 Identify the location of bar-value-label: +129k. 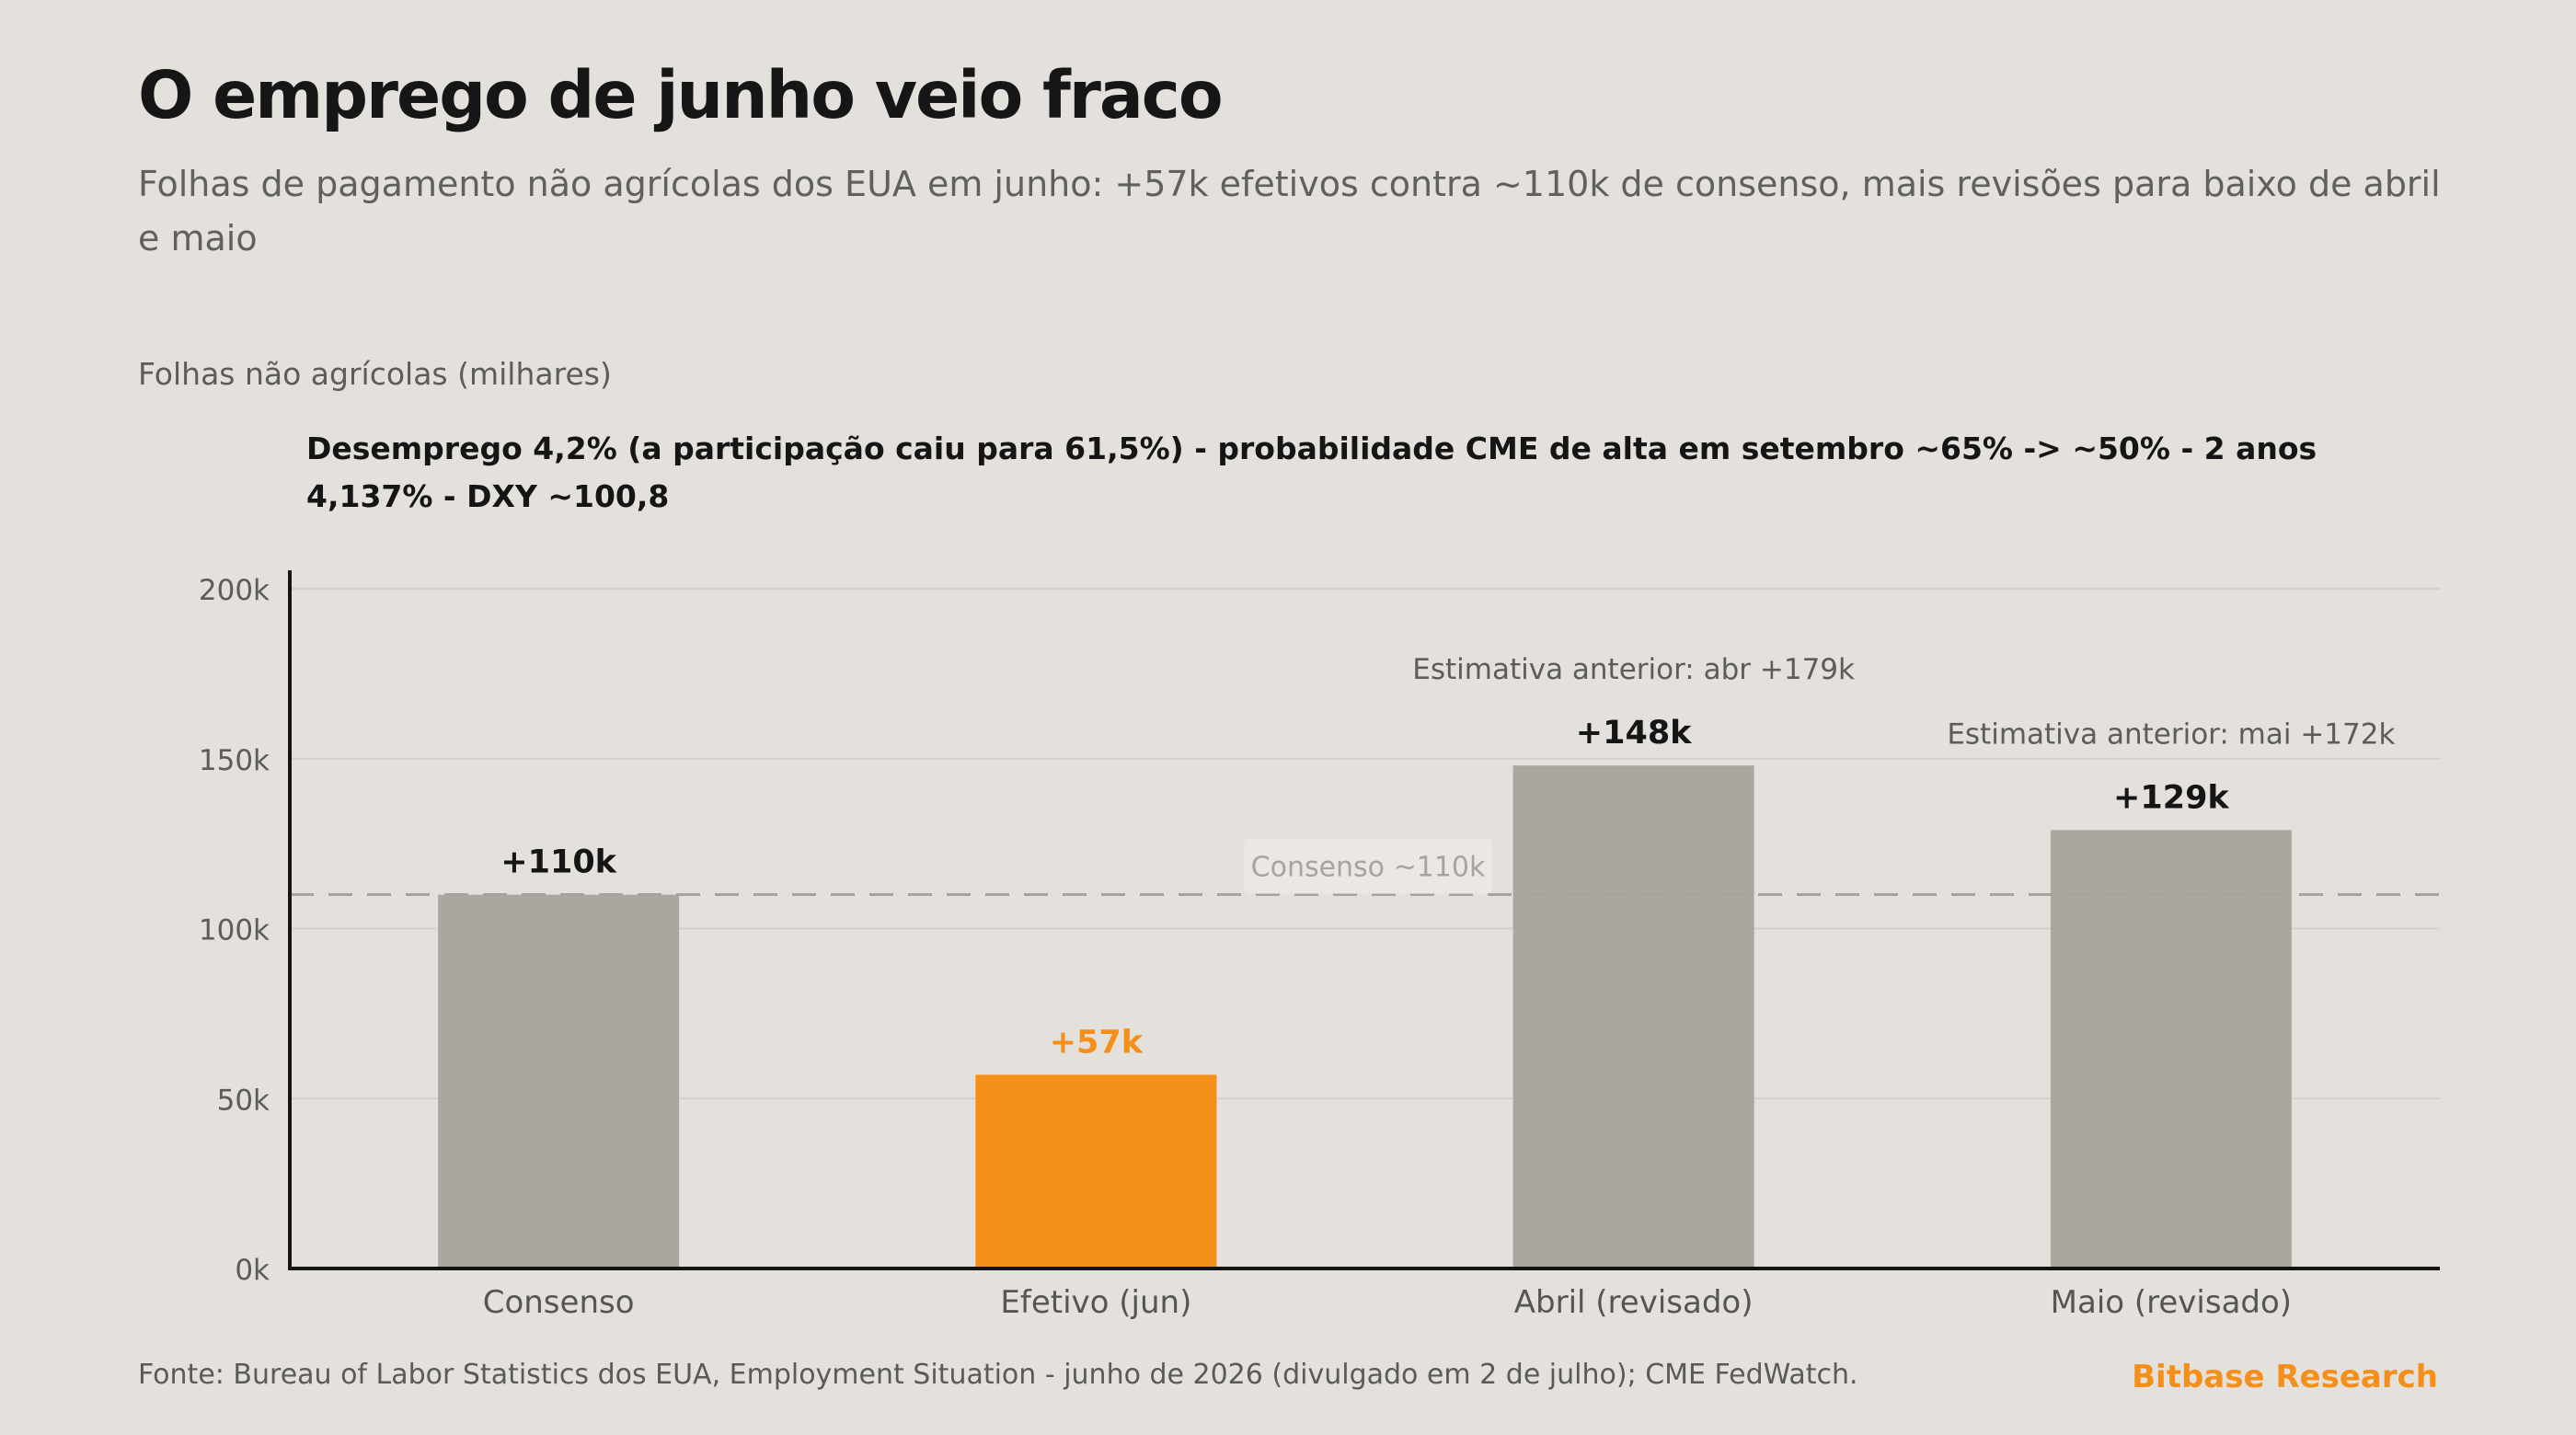
(2171, 797).